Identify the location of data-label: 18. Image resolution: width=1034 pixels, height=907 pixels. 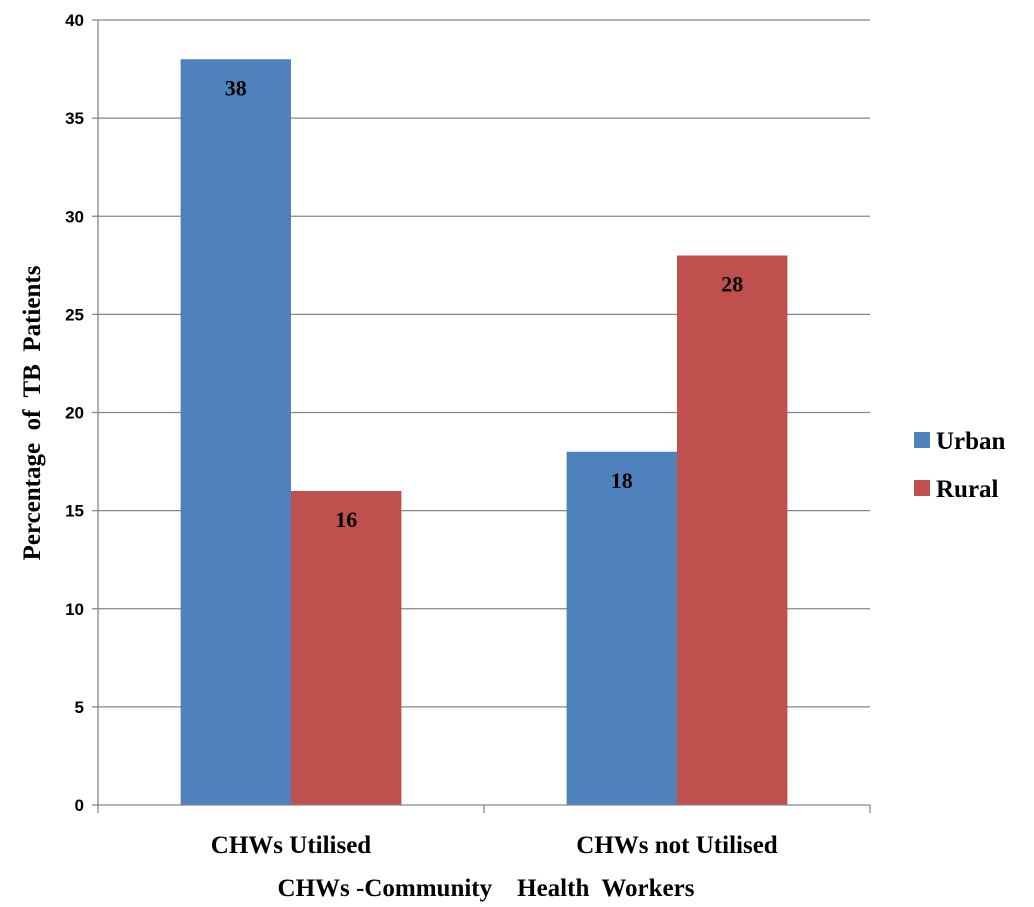
(622, 480).